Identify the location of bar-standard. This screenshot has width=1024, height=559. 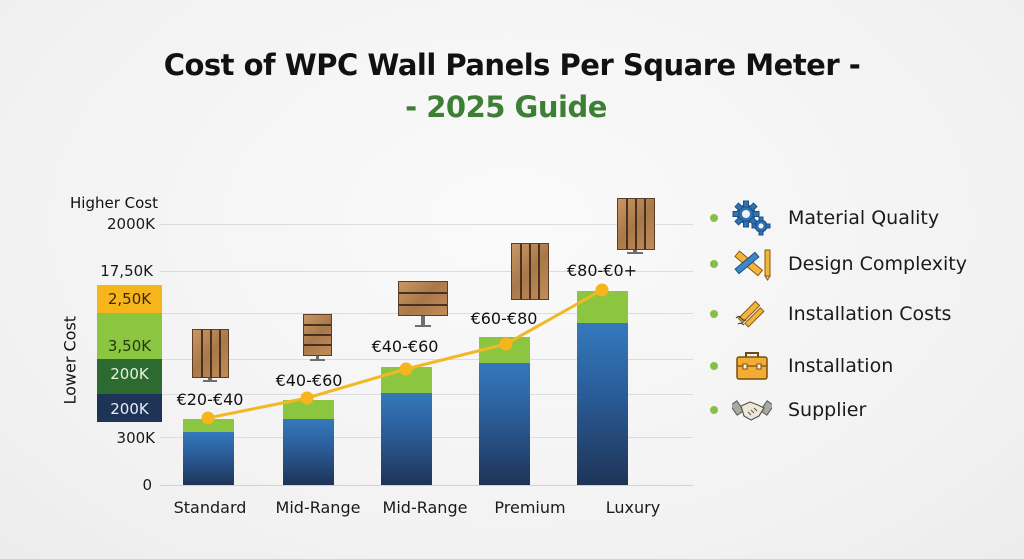
(208, 452).